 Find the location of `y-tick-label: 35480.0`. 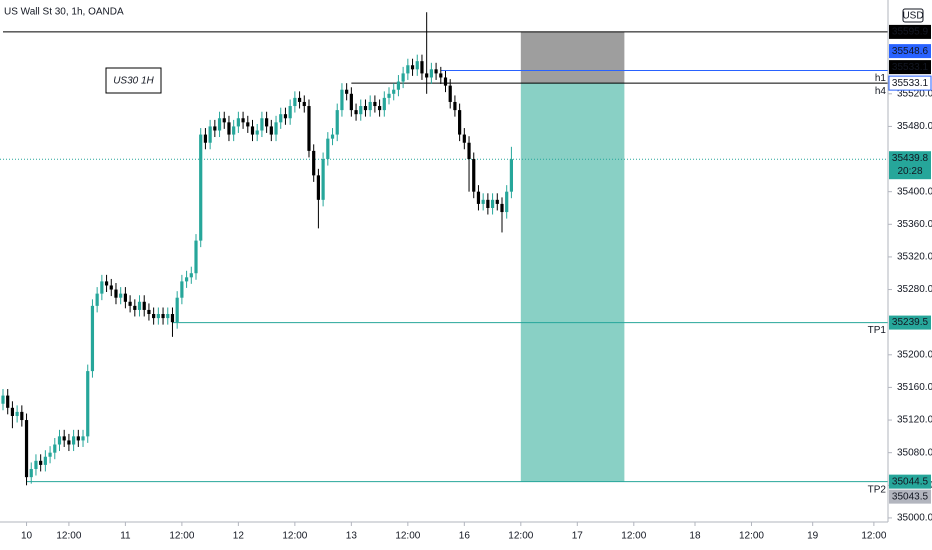

y-tick-label: 35480.0 is located at coordinates (914, 126).